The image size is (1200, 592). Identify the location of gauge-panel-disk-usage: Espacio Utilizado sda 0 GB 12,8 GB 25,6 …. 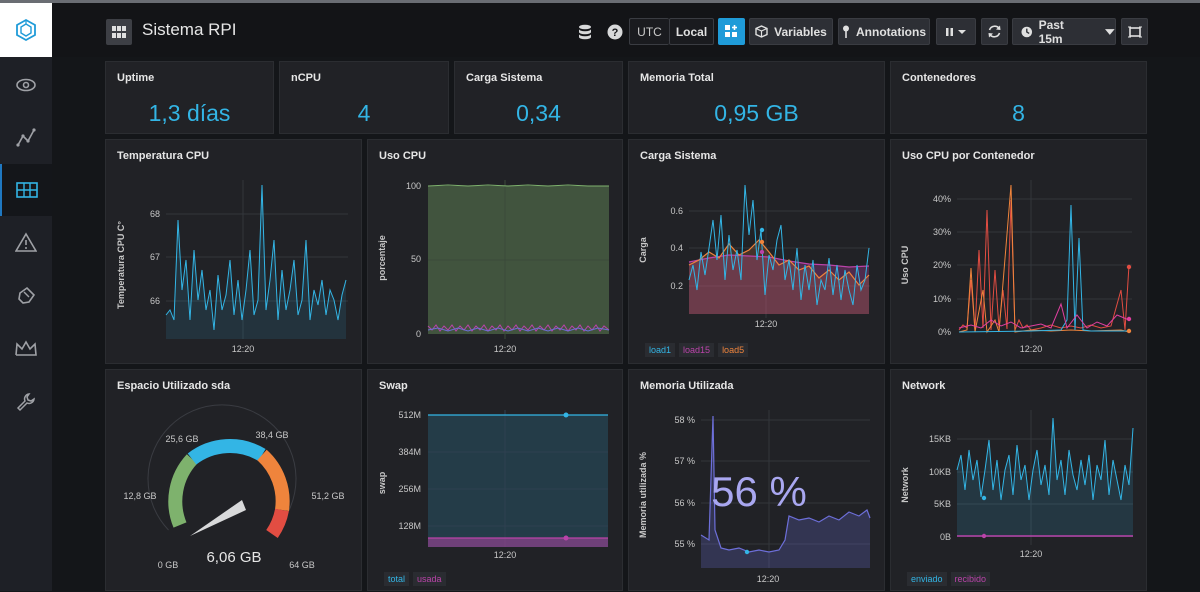
(233, 480).